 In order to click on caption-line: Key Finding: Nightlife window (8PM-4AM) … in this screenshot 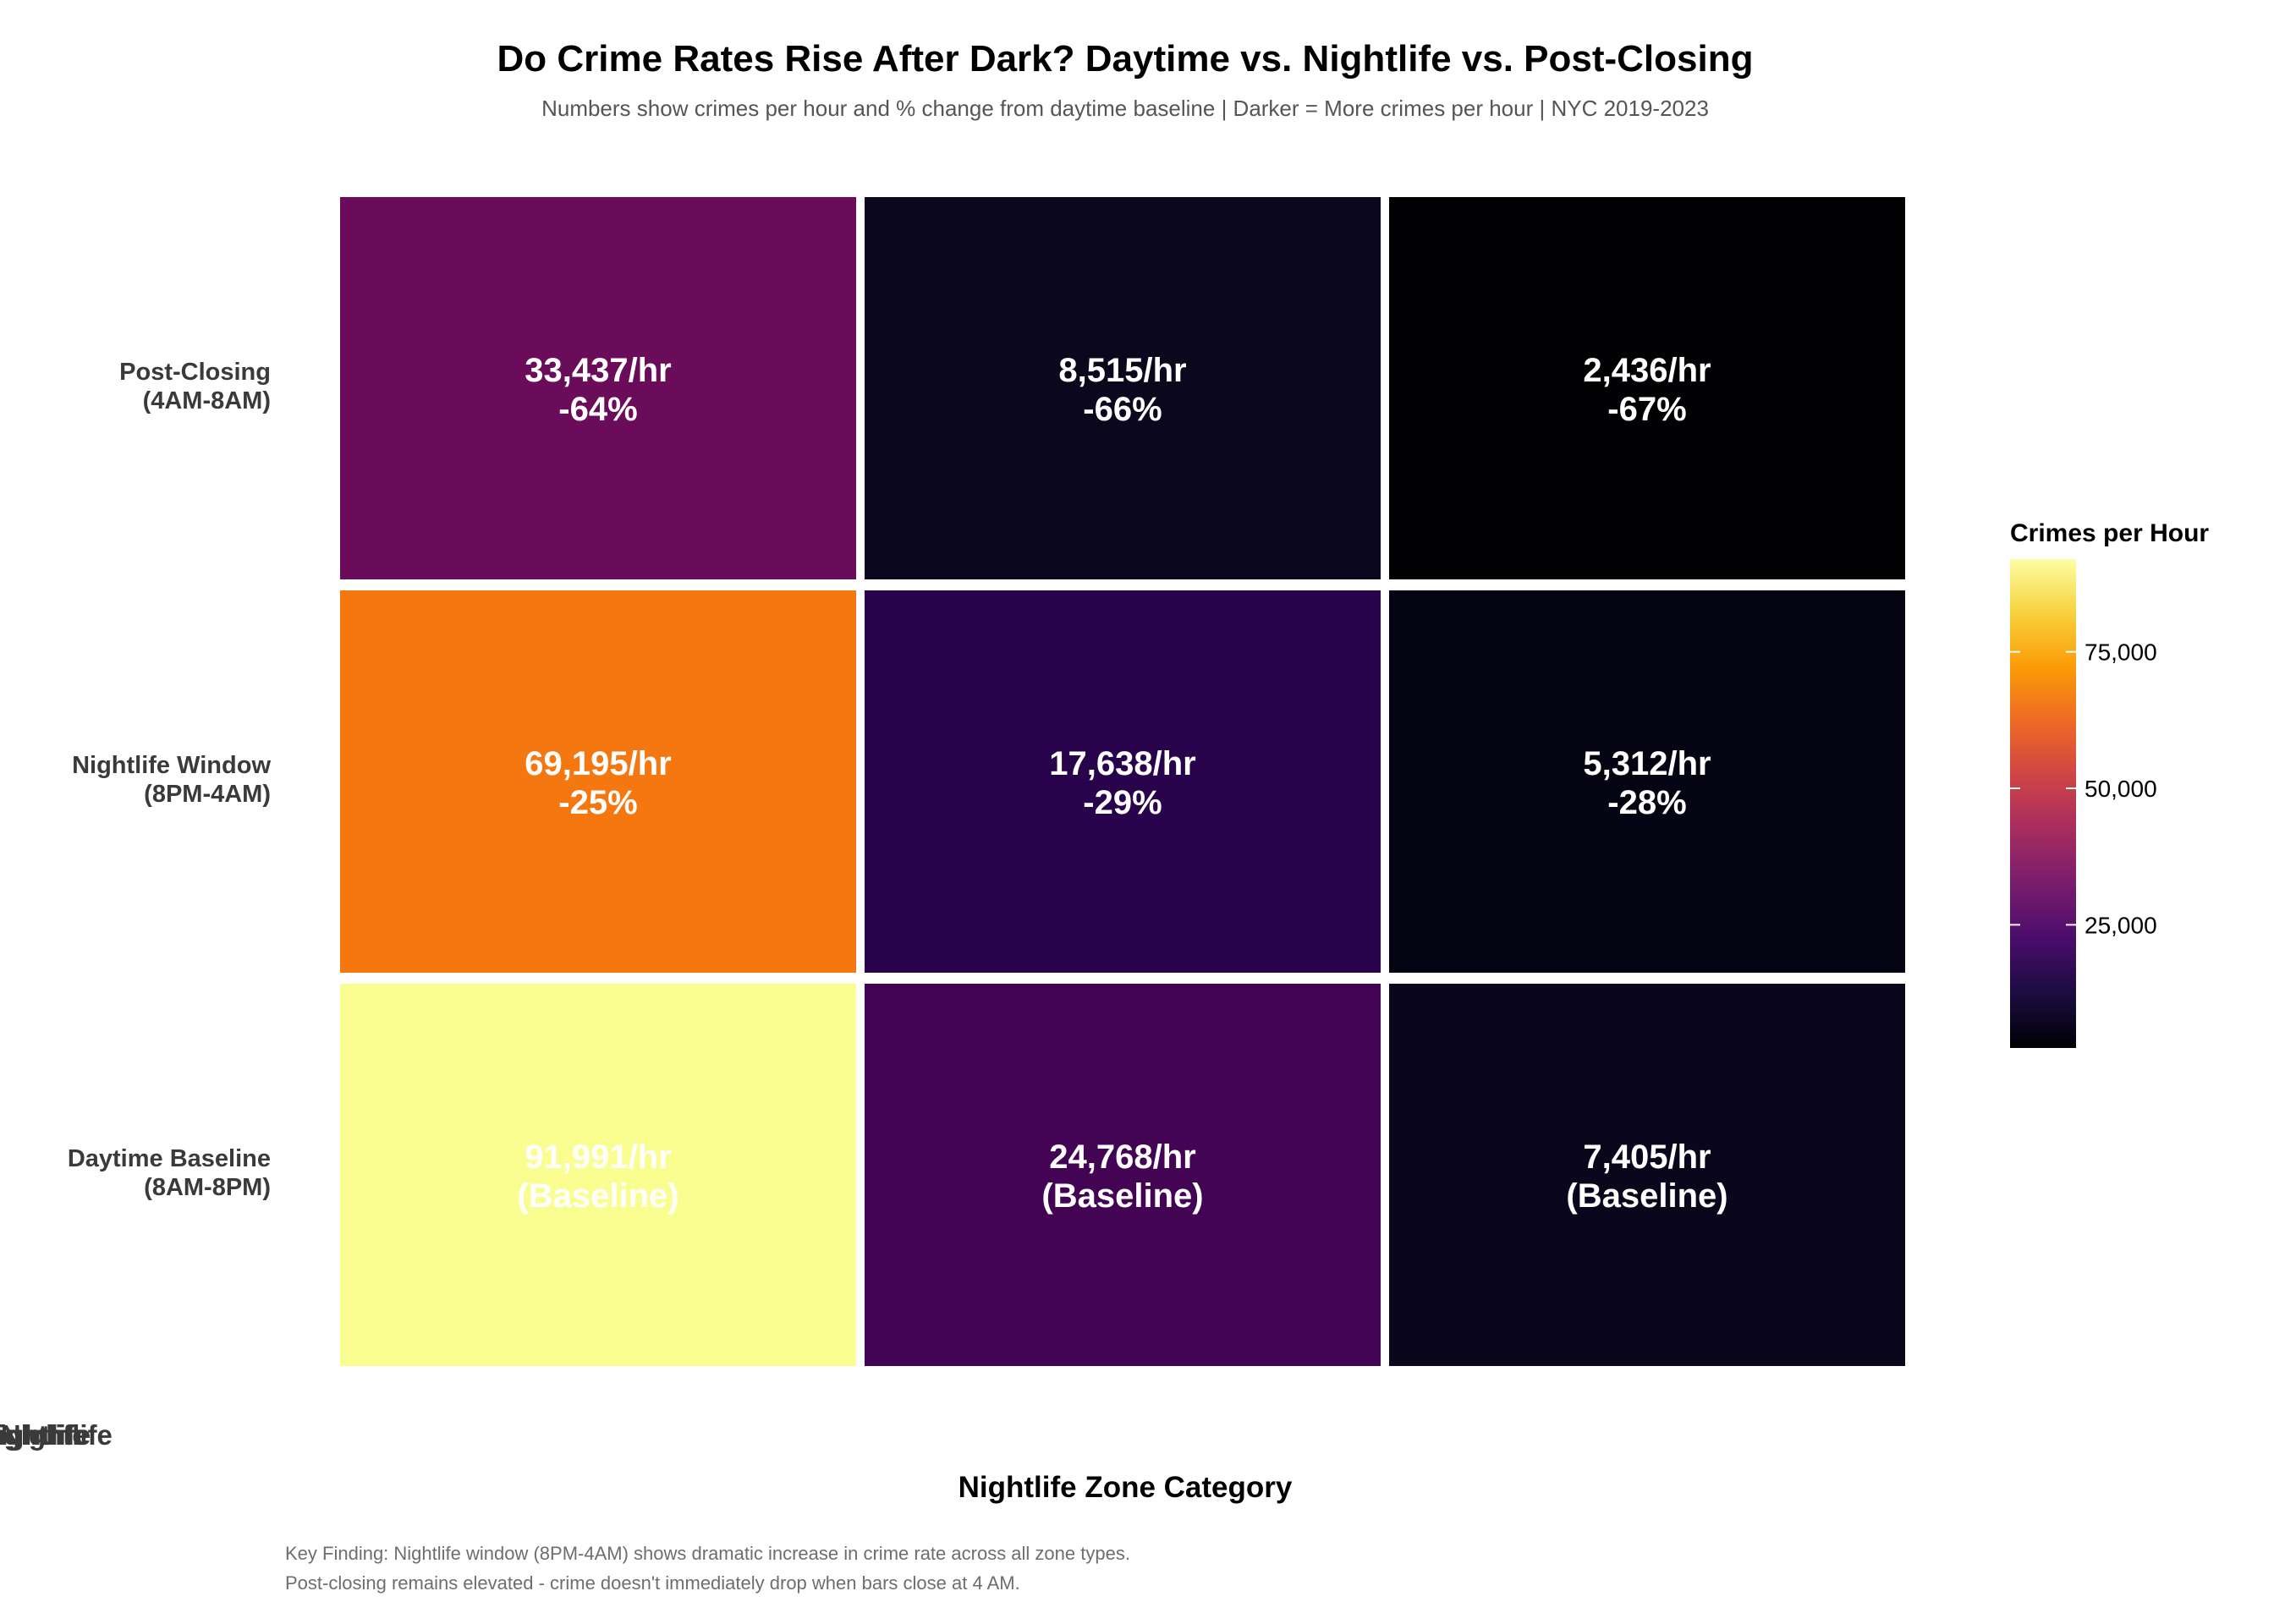, I will do `click(707, 1554)`.